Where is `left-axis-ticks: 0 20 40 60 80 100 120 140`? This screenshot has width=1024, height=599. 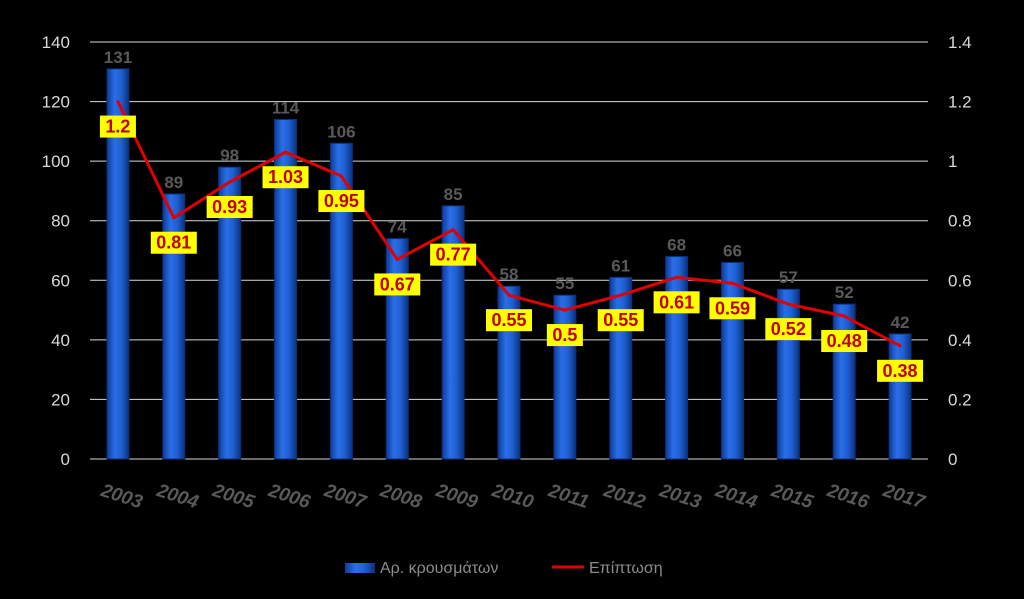
left-axis-ticks: 0 20 40 60 80 100 120 140 is located at coordinates (56, 251).